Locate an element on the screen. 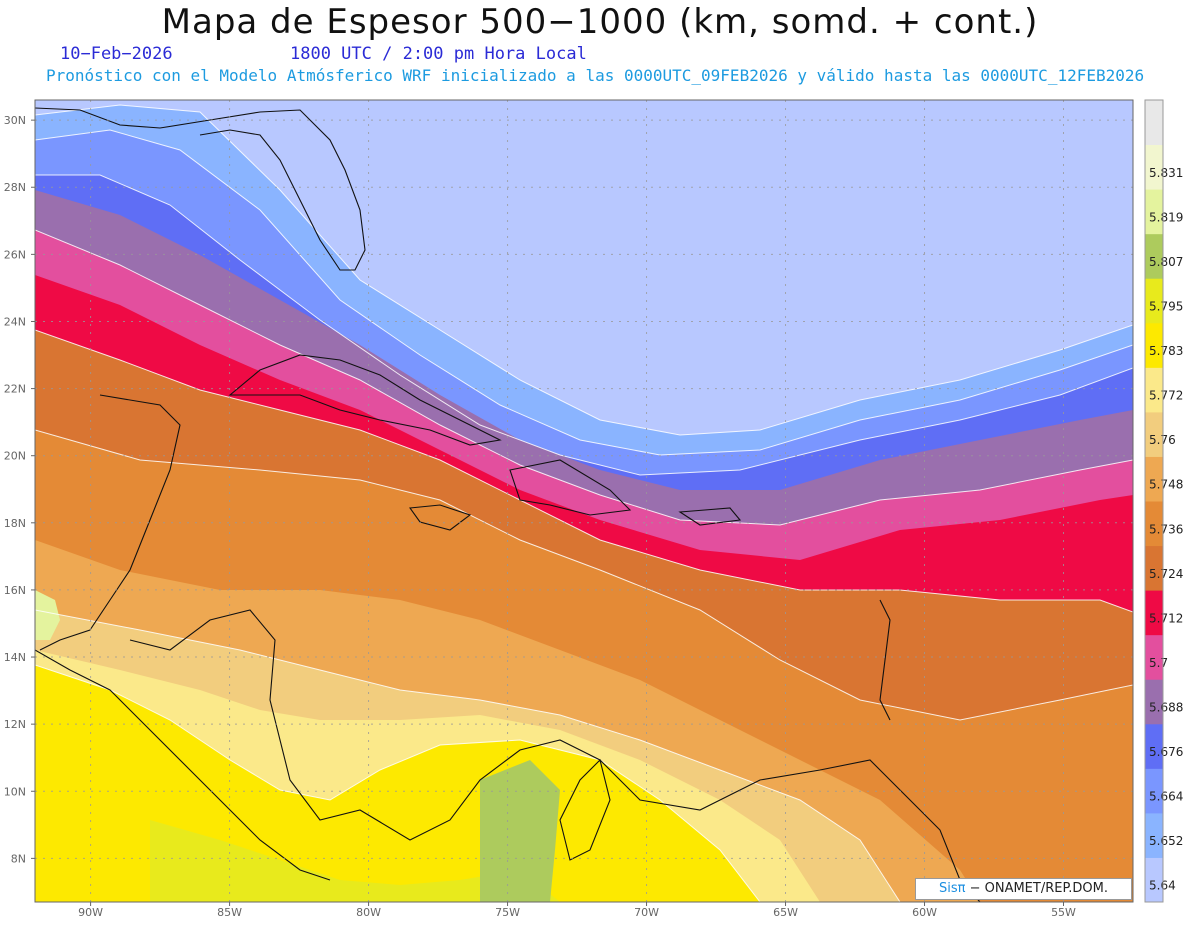  lon-tick-label: 80W is located at coordinates (368, 912).